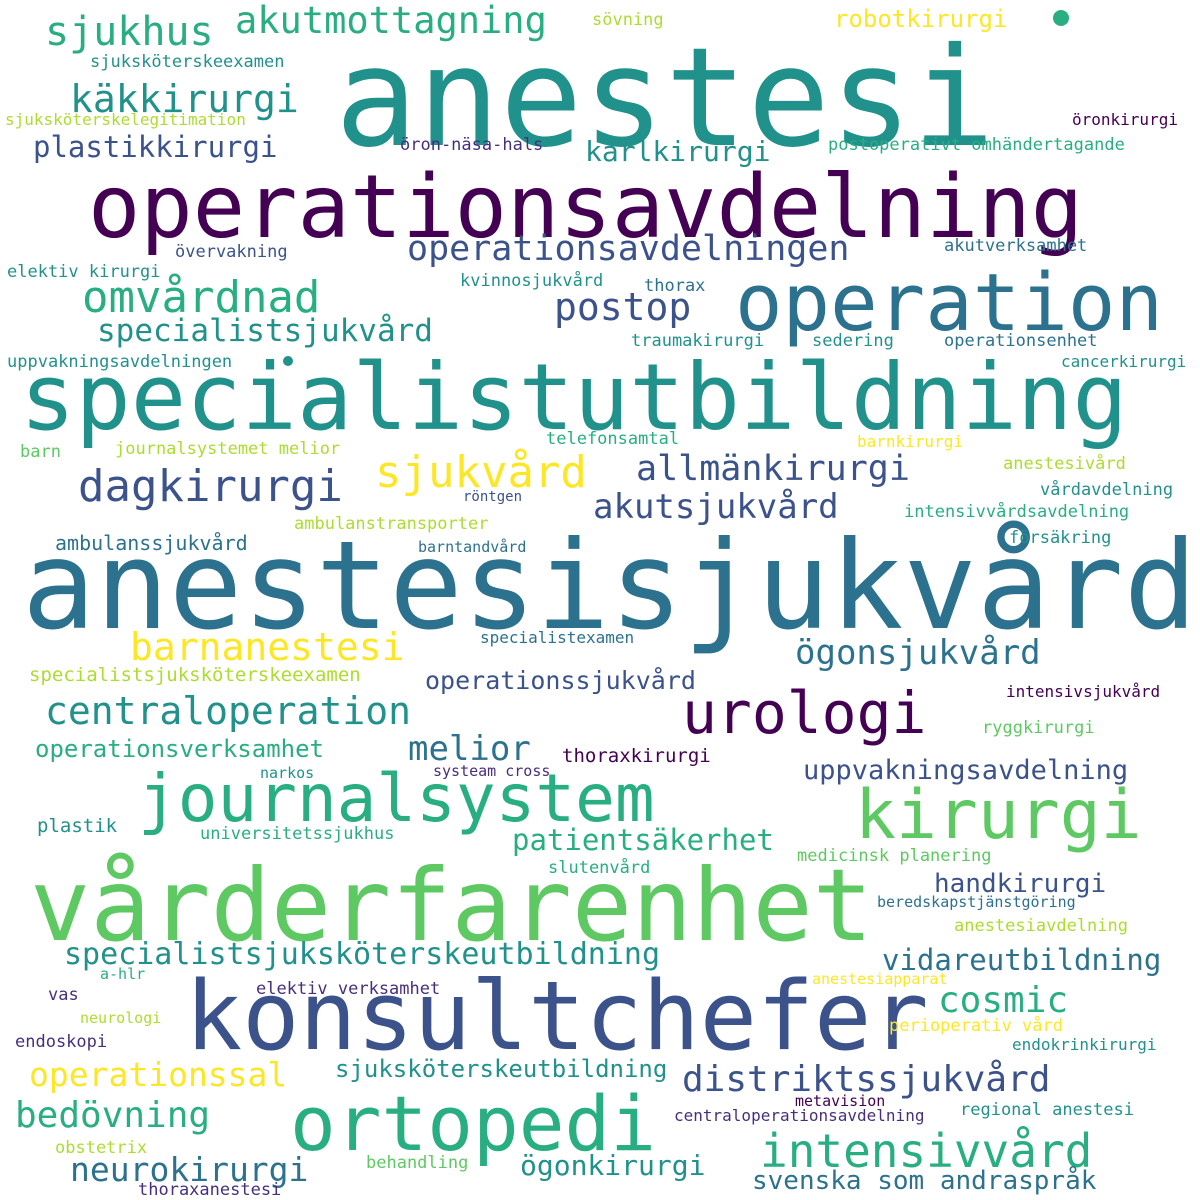  I want to click on word-rontgen: röntgen, so click(493, 497).